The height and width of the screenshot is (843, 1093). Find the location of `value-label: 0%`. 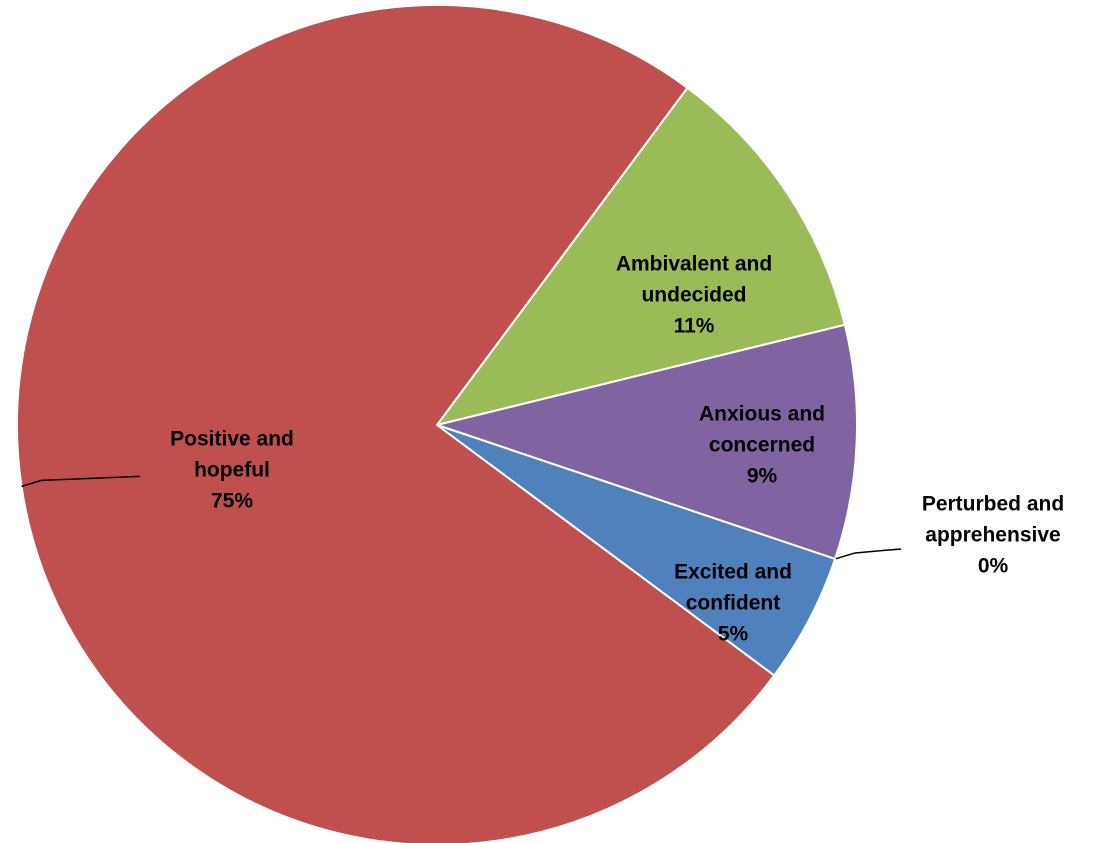

value-label: 0% is located at coordinates (993, 566).